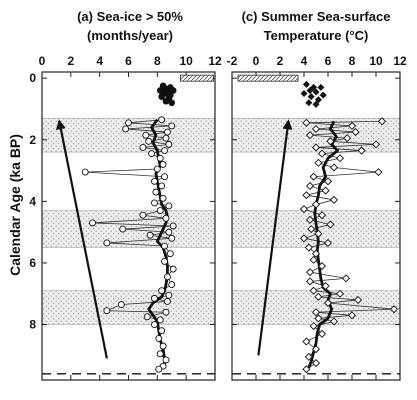 The width and height of the screenshot is (417, 400). Describe the element at coordinates (304, 61) in the screenshot. I see `panel-c-x-tick-label-3: 4` at that location.